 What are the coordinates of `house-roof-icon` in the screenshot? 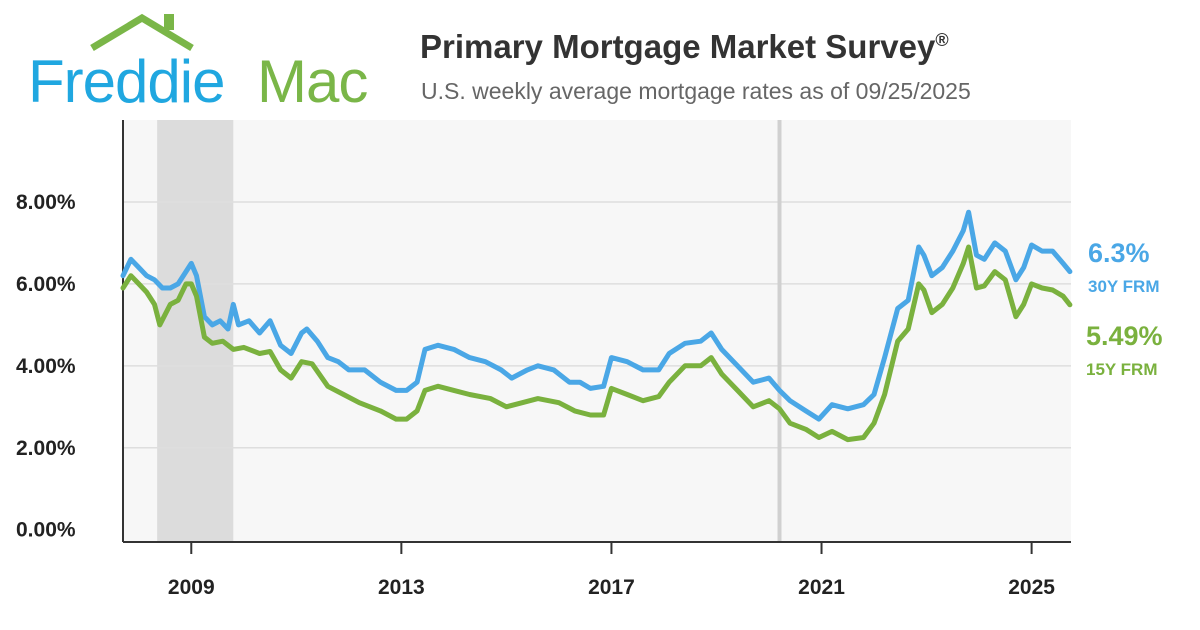 It's located at (142, 32).